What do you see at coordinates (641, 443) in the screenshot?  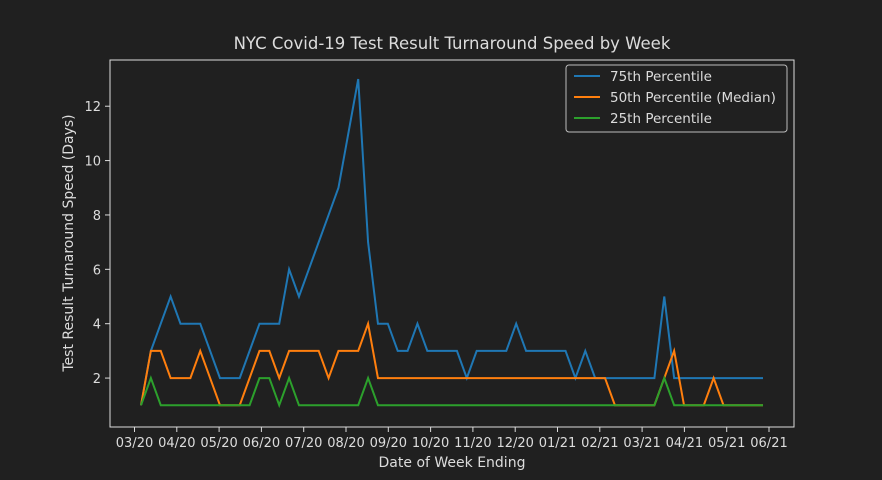 I see `x-tick-label: 03/21` at bounding box center [641, 443].